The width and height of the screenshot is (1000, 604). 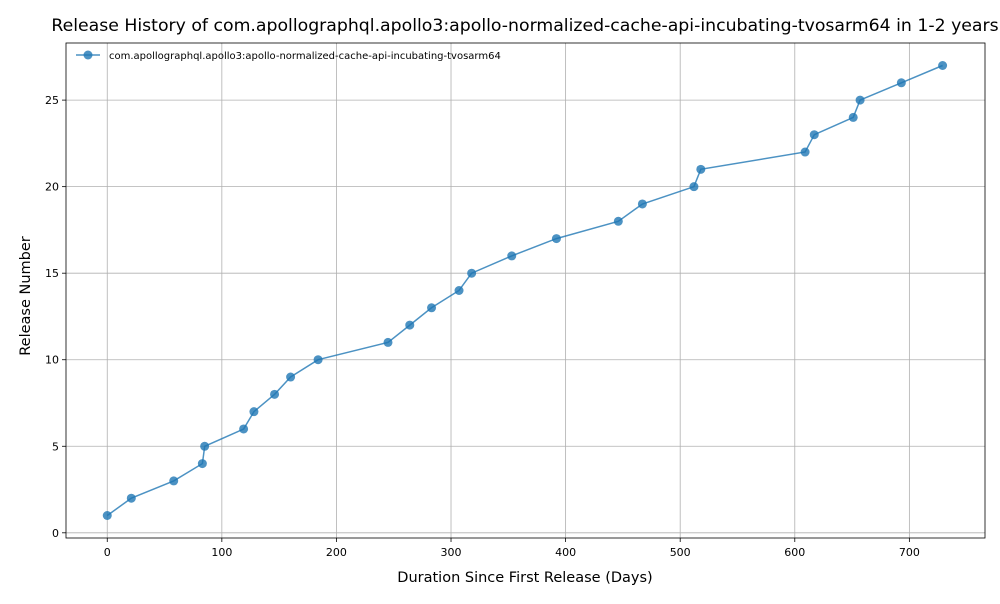 What do you see at coordinates (107, 552) in the screenshot?
I see `x-tick-label: 0` at bounding box center [107, 552].